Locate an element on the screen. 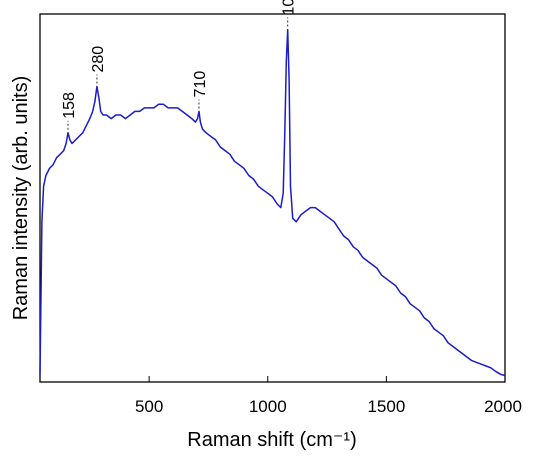 This screenshot has height=456, width=550. x-tick-label: 500 is located at coordinates (149, 406).